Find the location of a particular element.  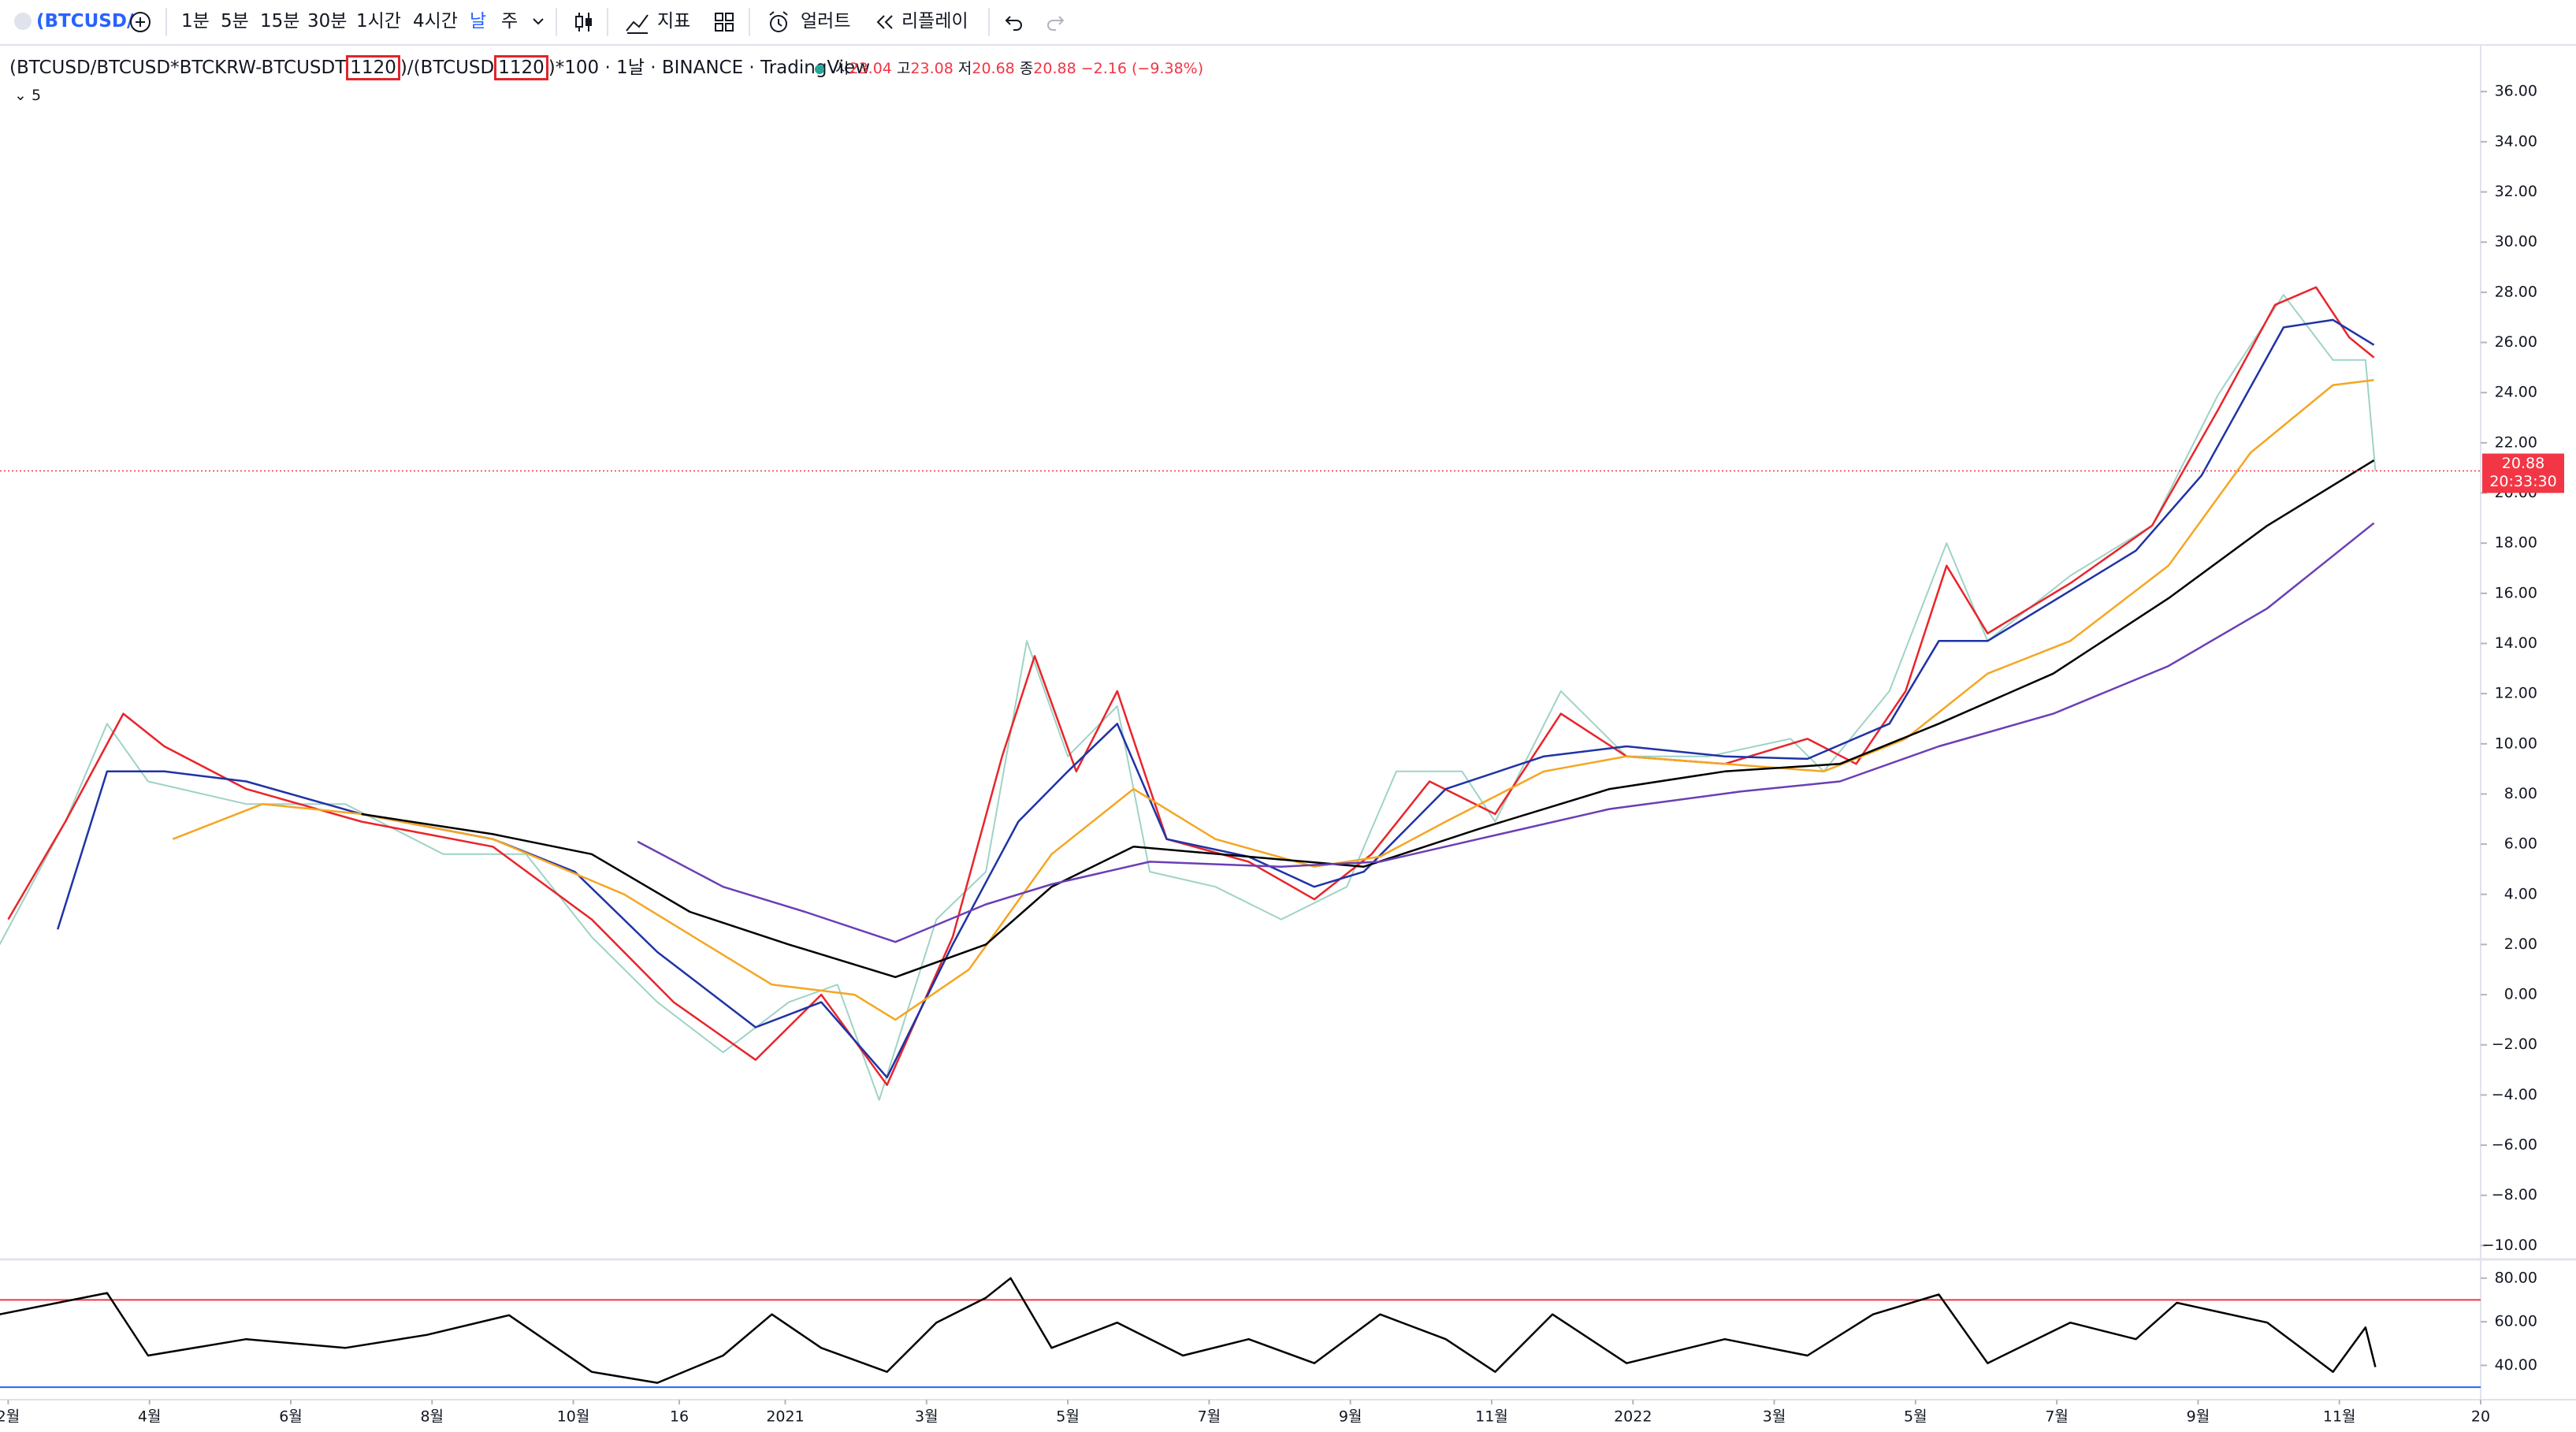

interval: 1분 is located at coordinates (195, 21).